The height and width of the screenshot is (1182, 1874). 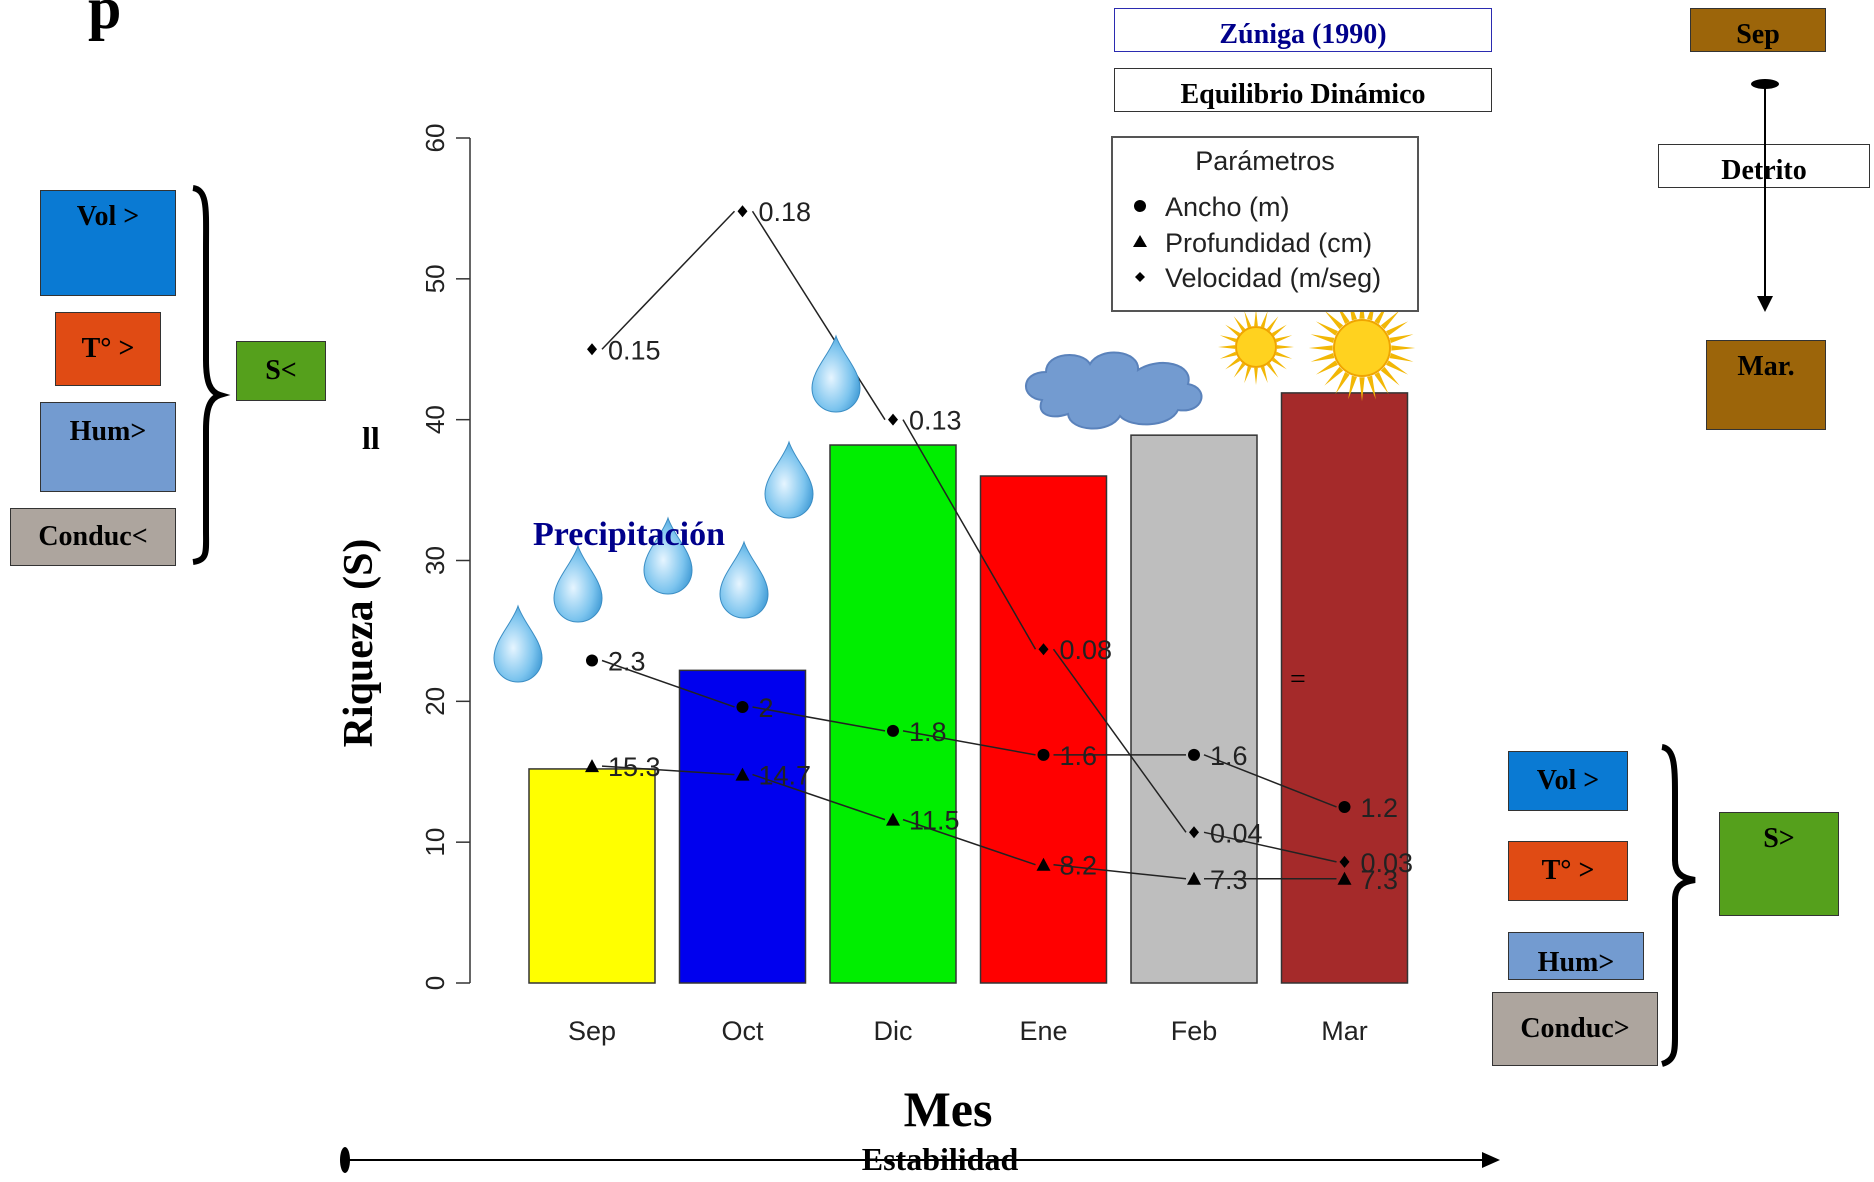 I want to click on flow-end-box: Mar., so click(x=1766, y=385).